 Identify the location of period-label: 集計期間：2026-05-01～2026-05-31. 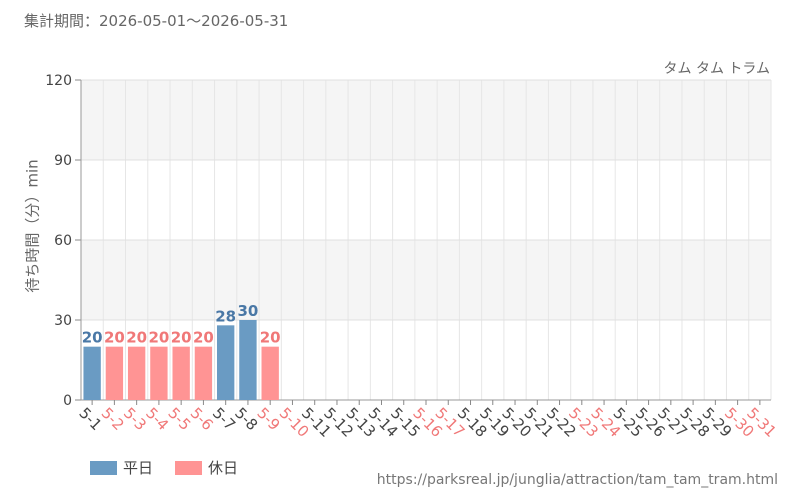
(156, 21).